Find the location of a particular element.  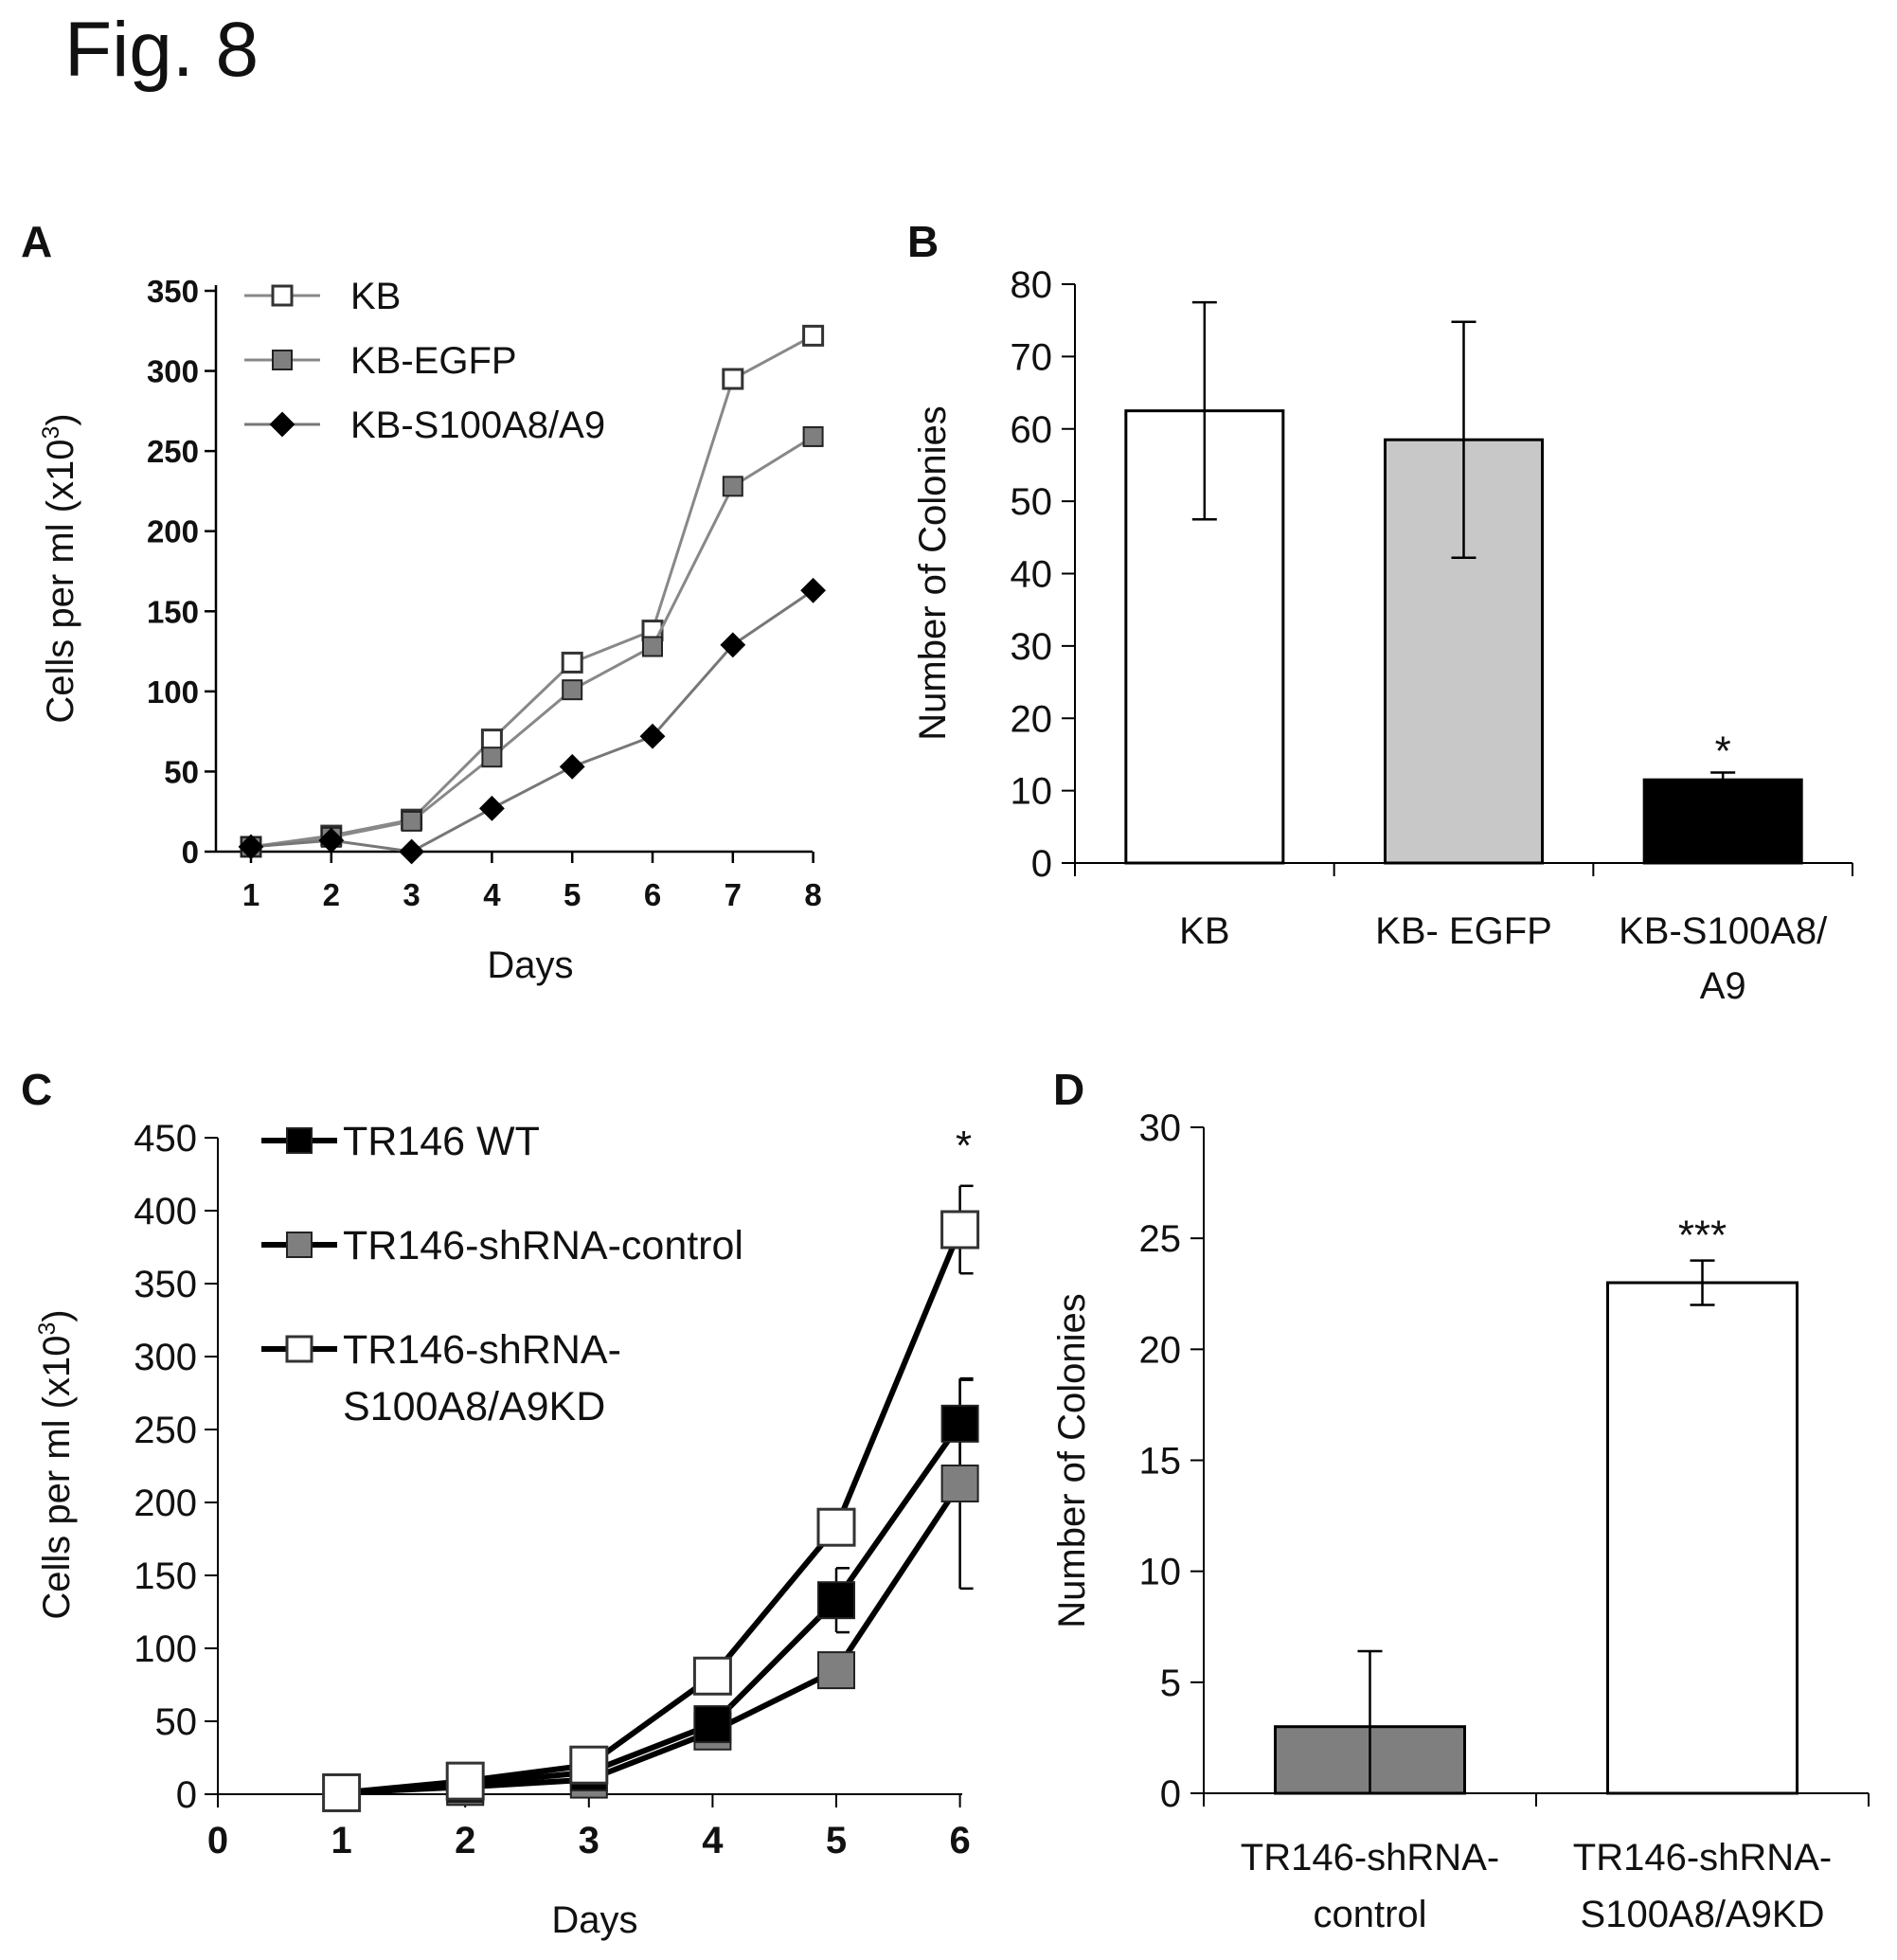

panel-a-y-tick-label: 50 is located at coordinates (181, 772).